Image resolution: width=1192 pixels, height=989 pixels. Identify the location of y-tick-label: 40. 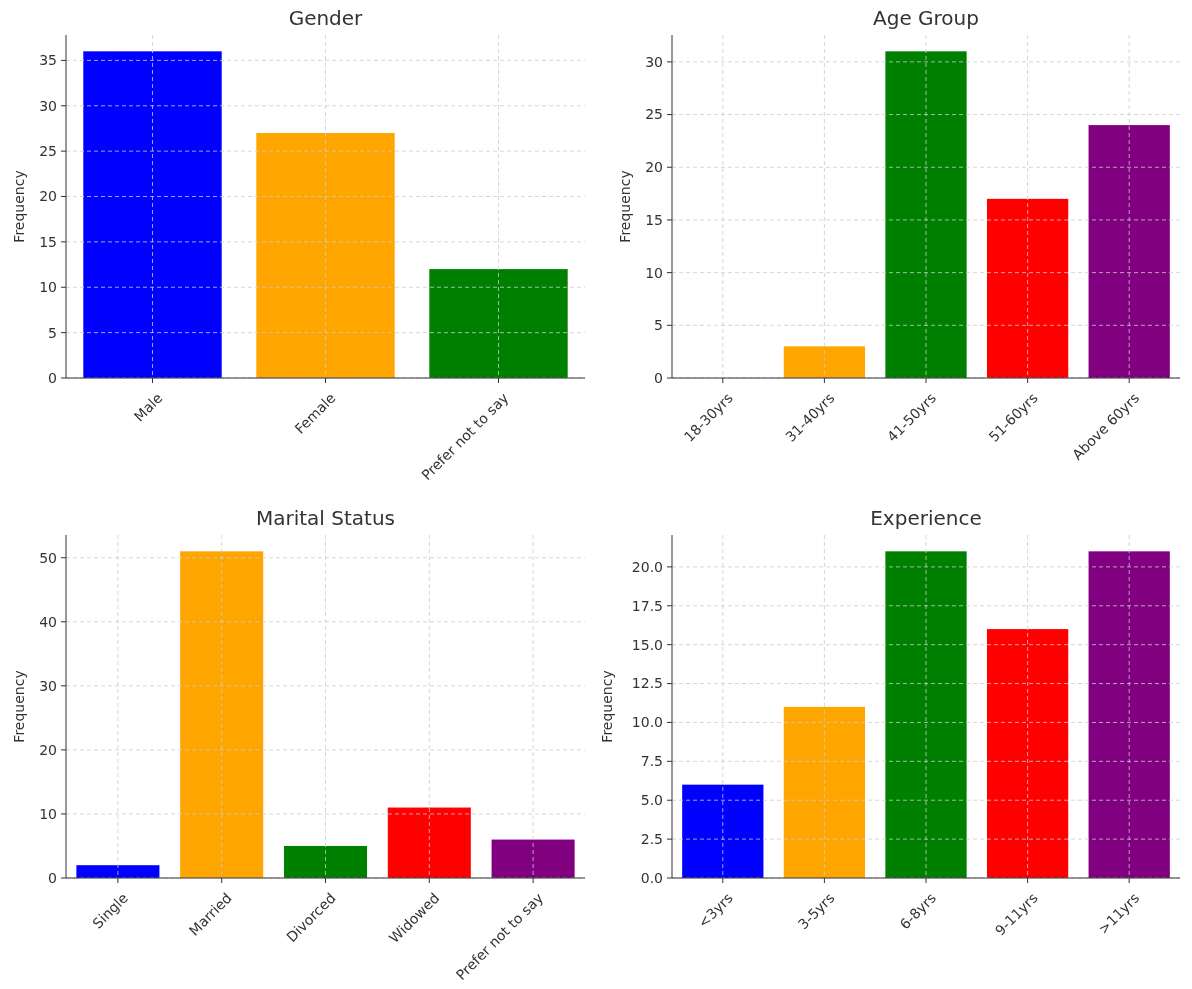
(48, 621).